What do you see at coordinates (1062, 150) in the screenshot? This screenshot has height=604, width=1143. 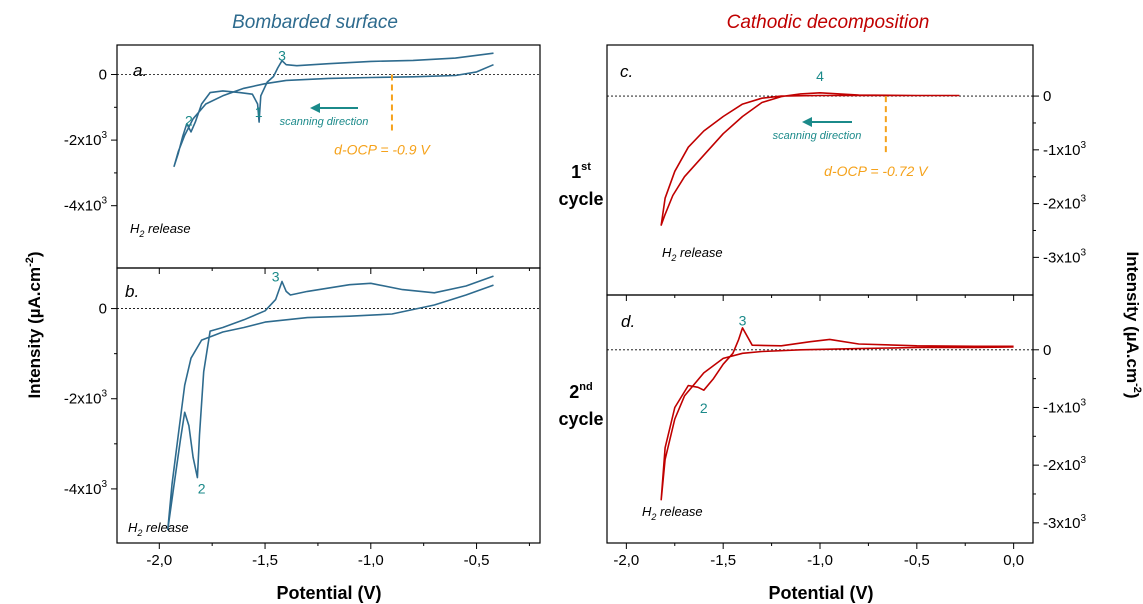 I see `y-tick-mantissa: -1x10` at bounding box center [1062, 150].